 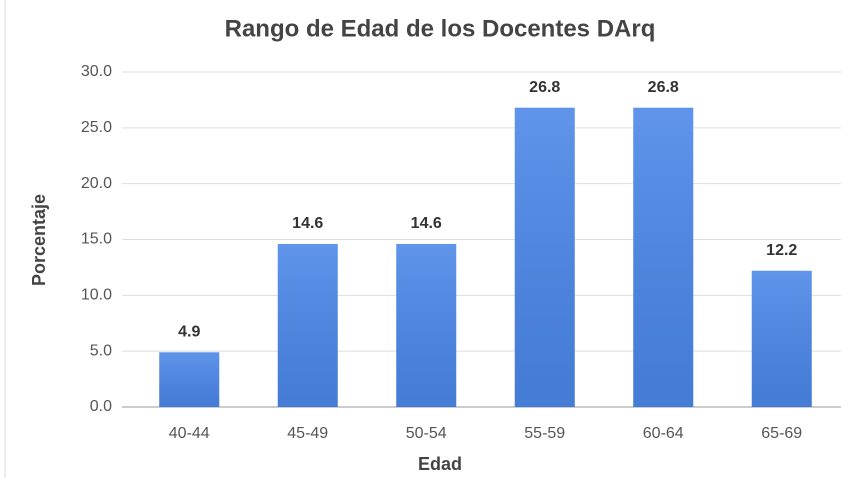 What do you see at coordinates (96, 183) in the screenshot?
I see `y-tick-label: 20.0` at bounding box center [96, 183].